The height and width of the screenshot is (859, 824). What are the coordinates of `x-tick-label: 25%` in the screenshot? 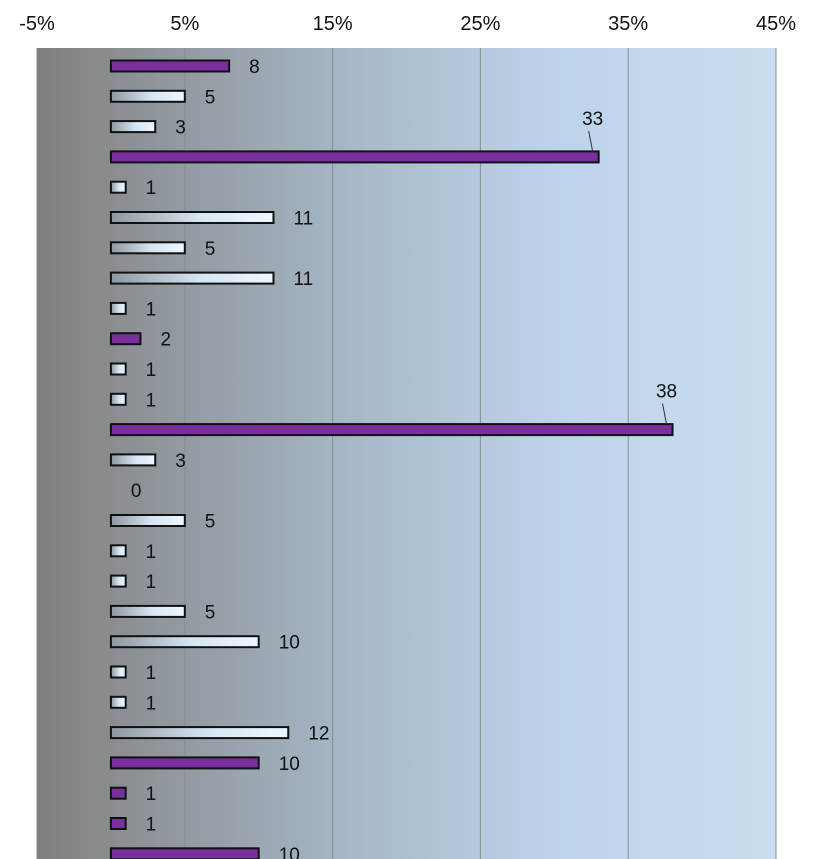 It's located at (480, 24).